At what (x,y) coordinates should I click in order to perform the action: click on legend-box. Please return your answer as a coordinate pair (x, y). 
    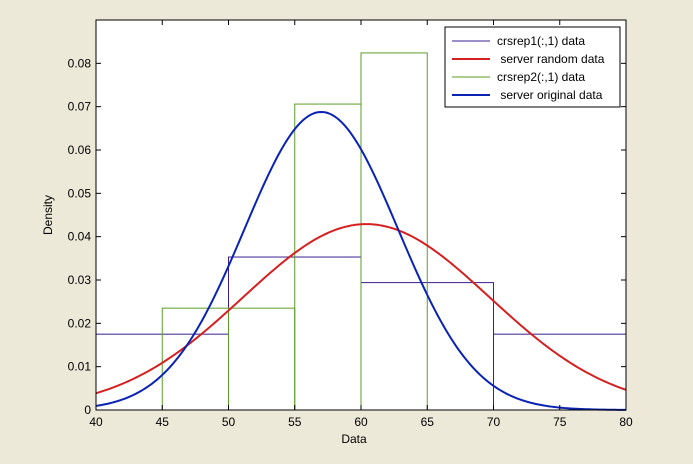
    Looking at the image, I should click on (532, 67).